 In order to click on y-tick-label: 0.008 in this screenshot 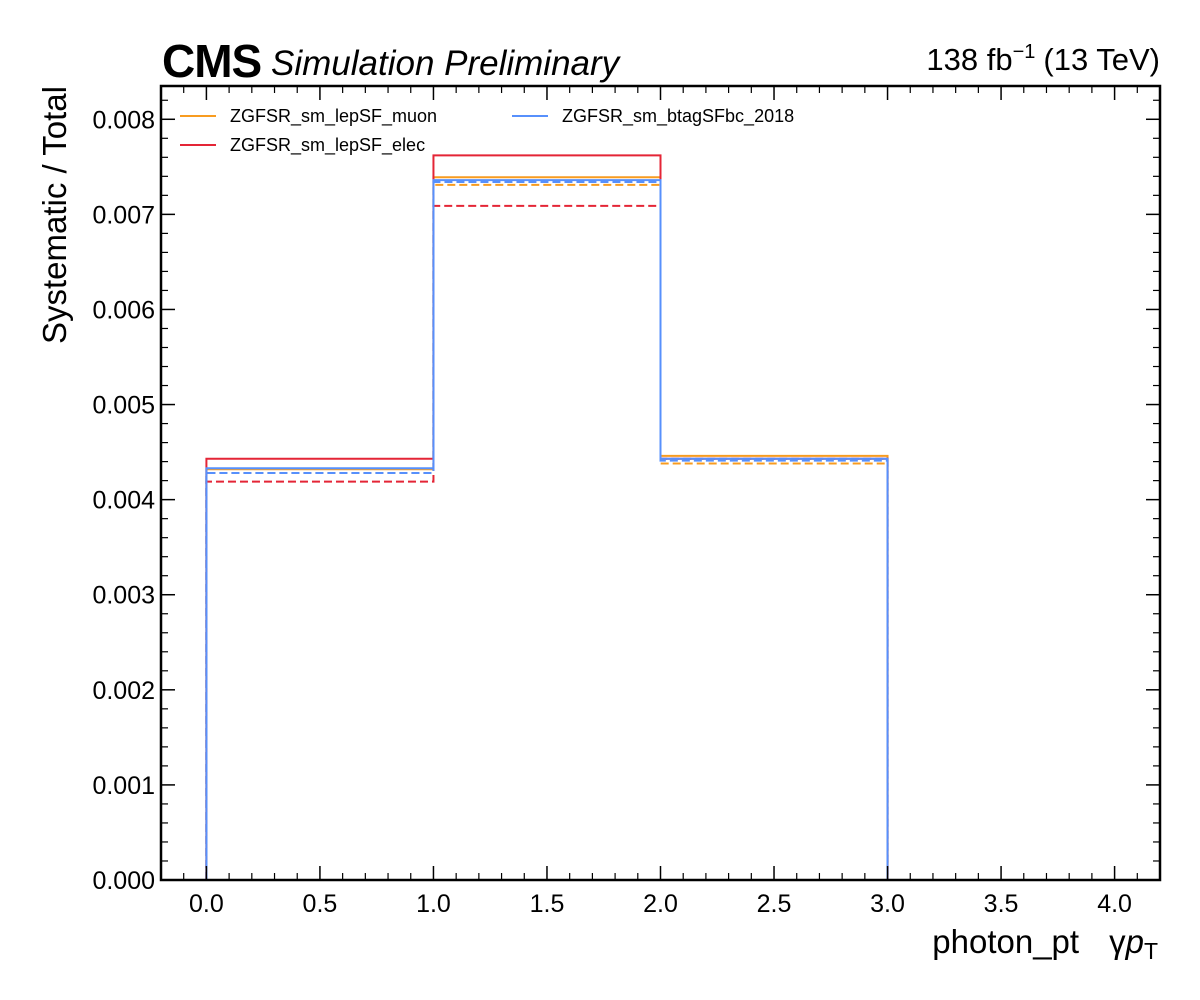, I will do `click(123, 120)`.